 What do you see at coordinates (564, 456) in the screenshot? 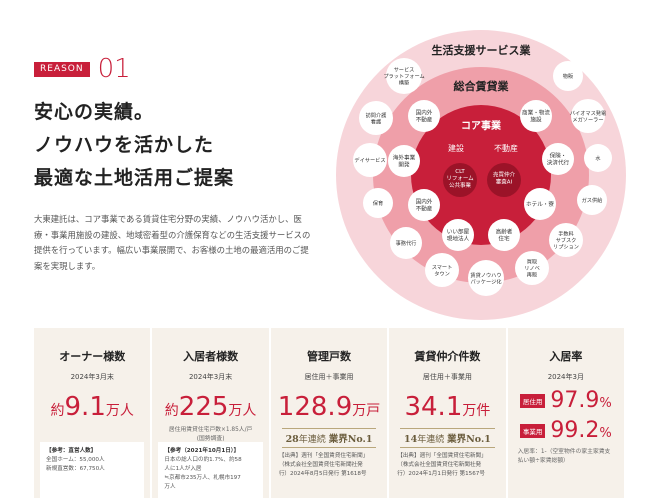
I see `rate-note: 入居率：1-（空室物件の家主家賃支 払い額÷家賃総額）` at bounding box center [564, 456].